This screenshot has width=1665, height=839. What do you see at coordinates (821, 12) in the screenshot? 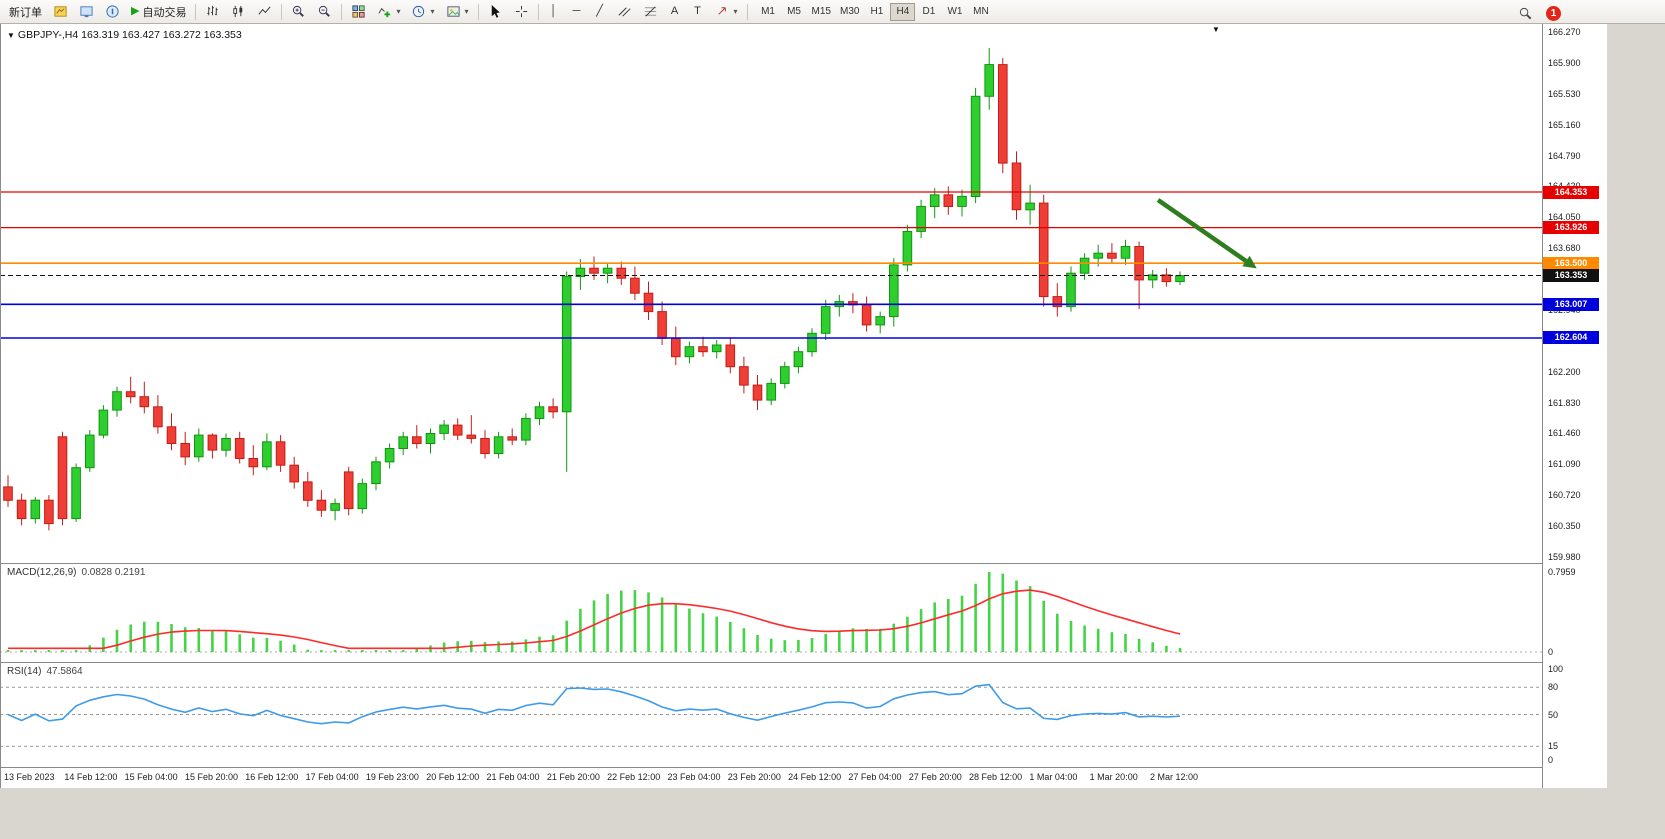
I see `timeframe-m15-button: M15` at bounding box center [821, 12].